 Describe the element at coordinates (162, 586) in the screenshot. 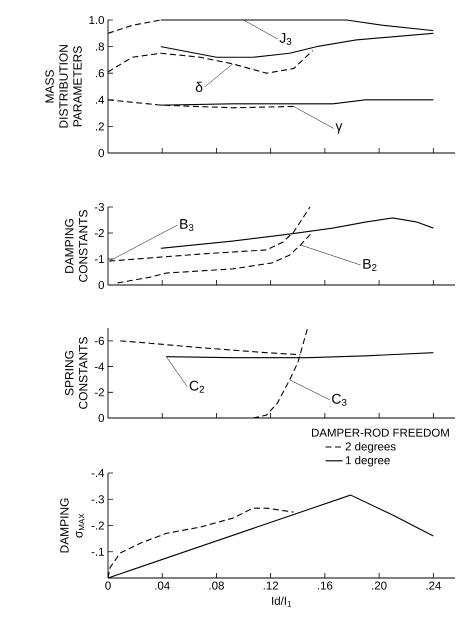

I see `x-tick-label: .04` at that location.